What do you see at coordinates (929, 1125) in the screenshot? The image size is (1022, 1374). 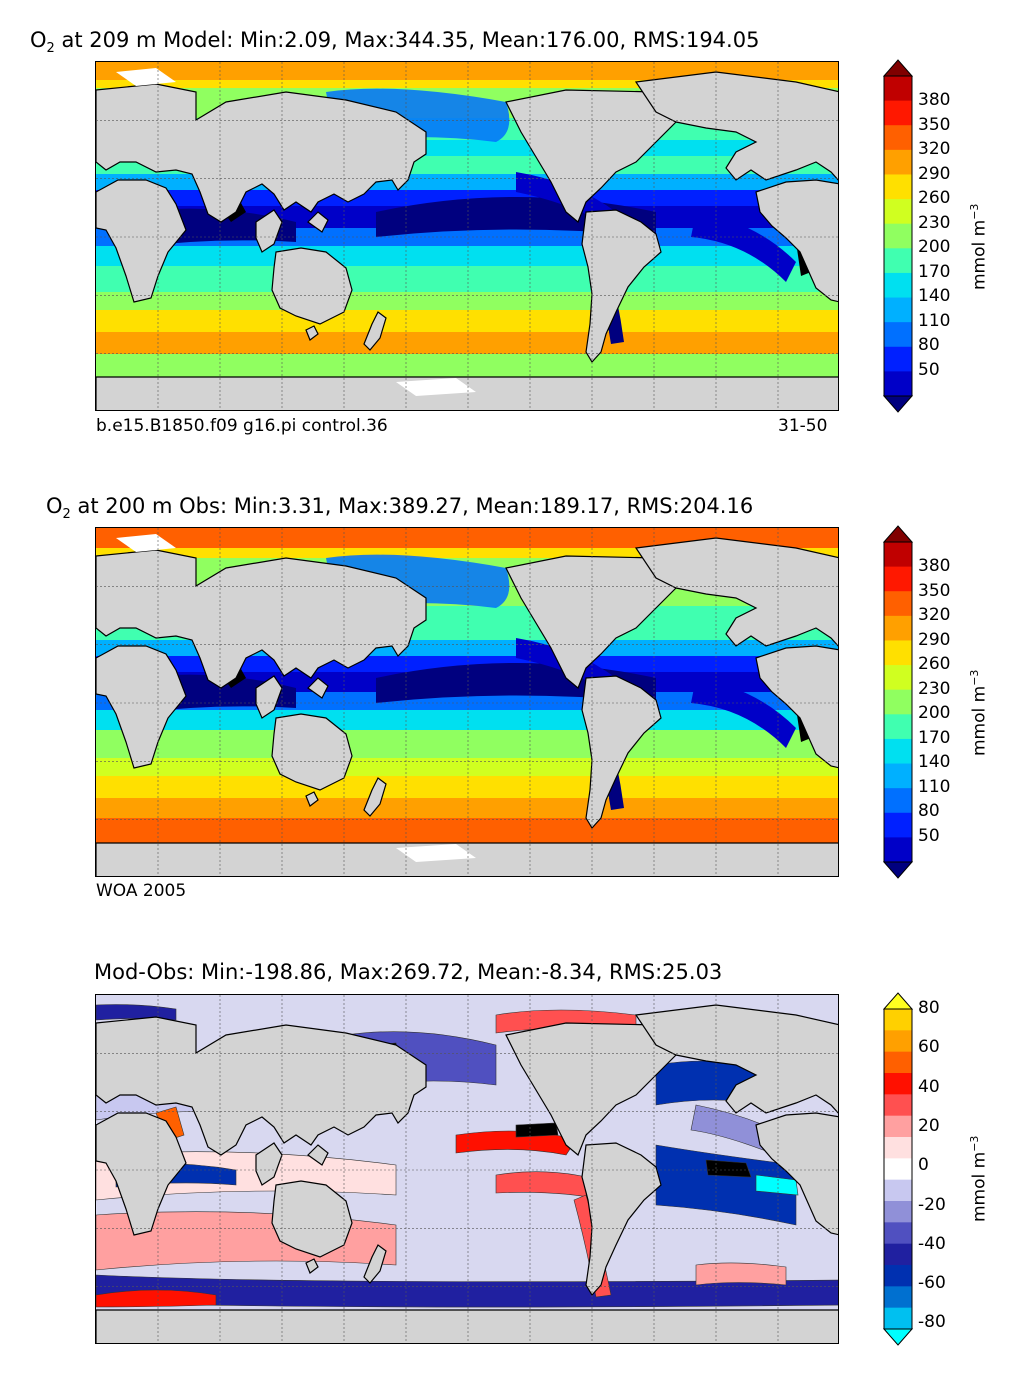 I see `colorbar-tick-label: 20` at bounding box center [929, 1125].